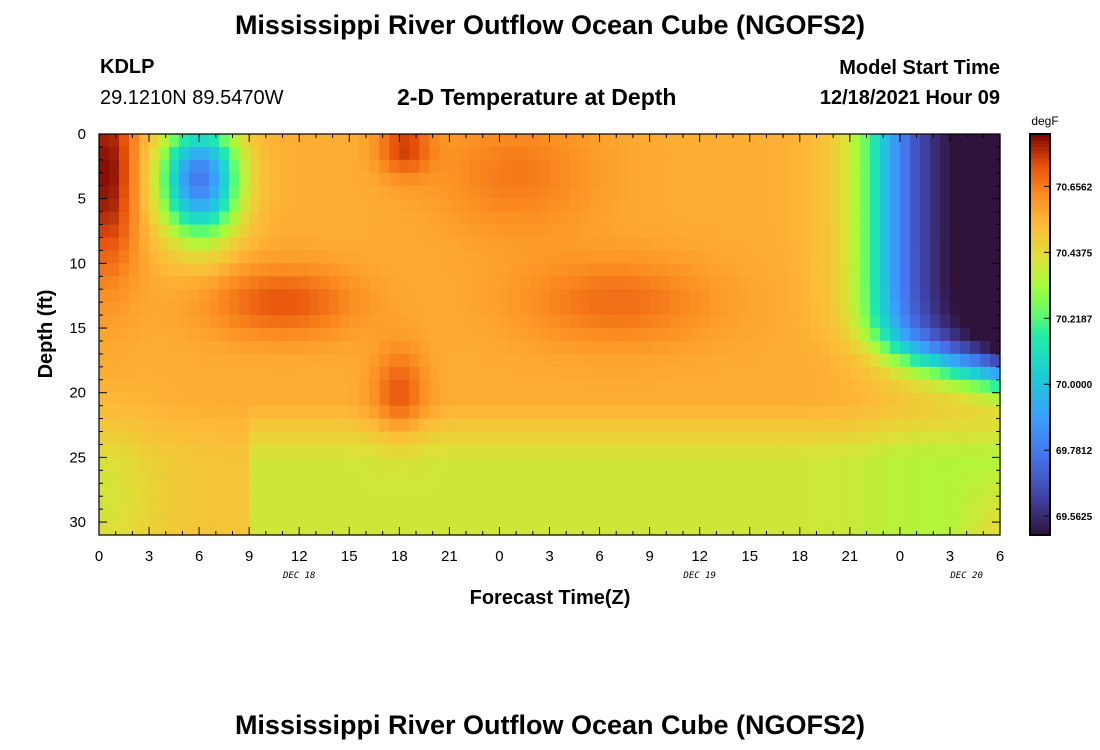 Image resolution: width=1100 pixels, height=750 pixels. Describe the element at coordinates (499, 556) in the screenshot. I see `x-tick-label: 0` at that location.